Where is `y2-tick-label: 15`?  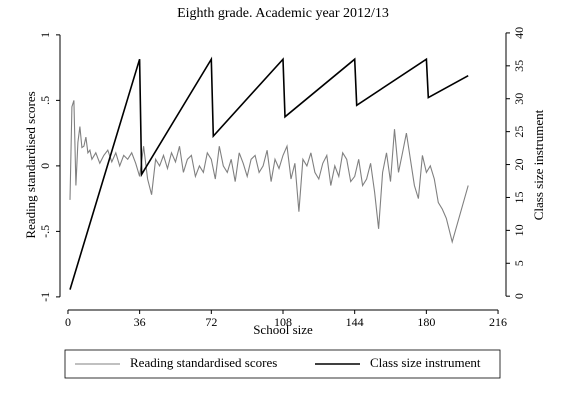 y2-tick-label: 15 is located at coordinates (519, 197).